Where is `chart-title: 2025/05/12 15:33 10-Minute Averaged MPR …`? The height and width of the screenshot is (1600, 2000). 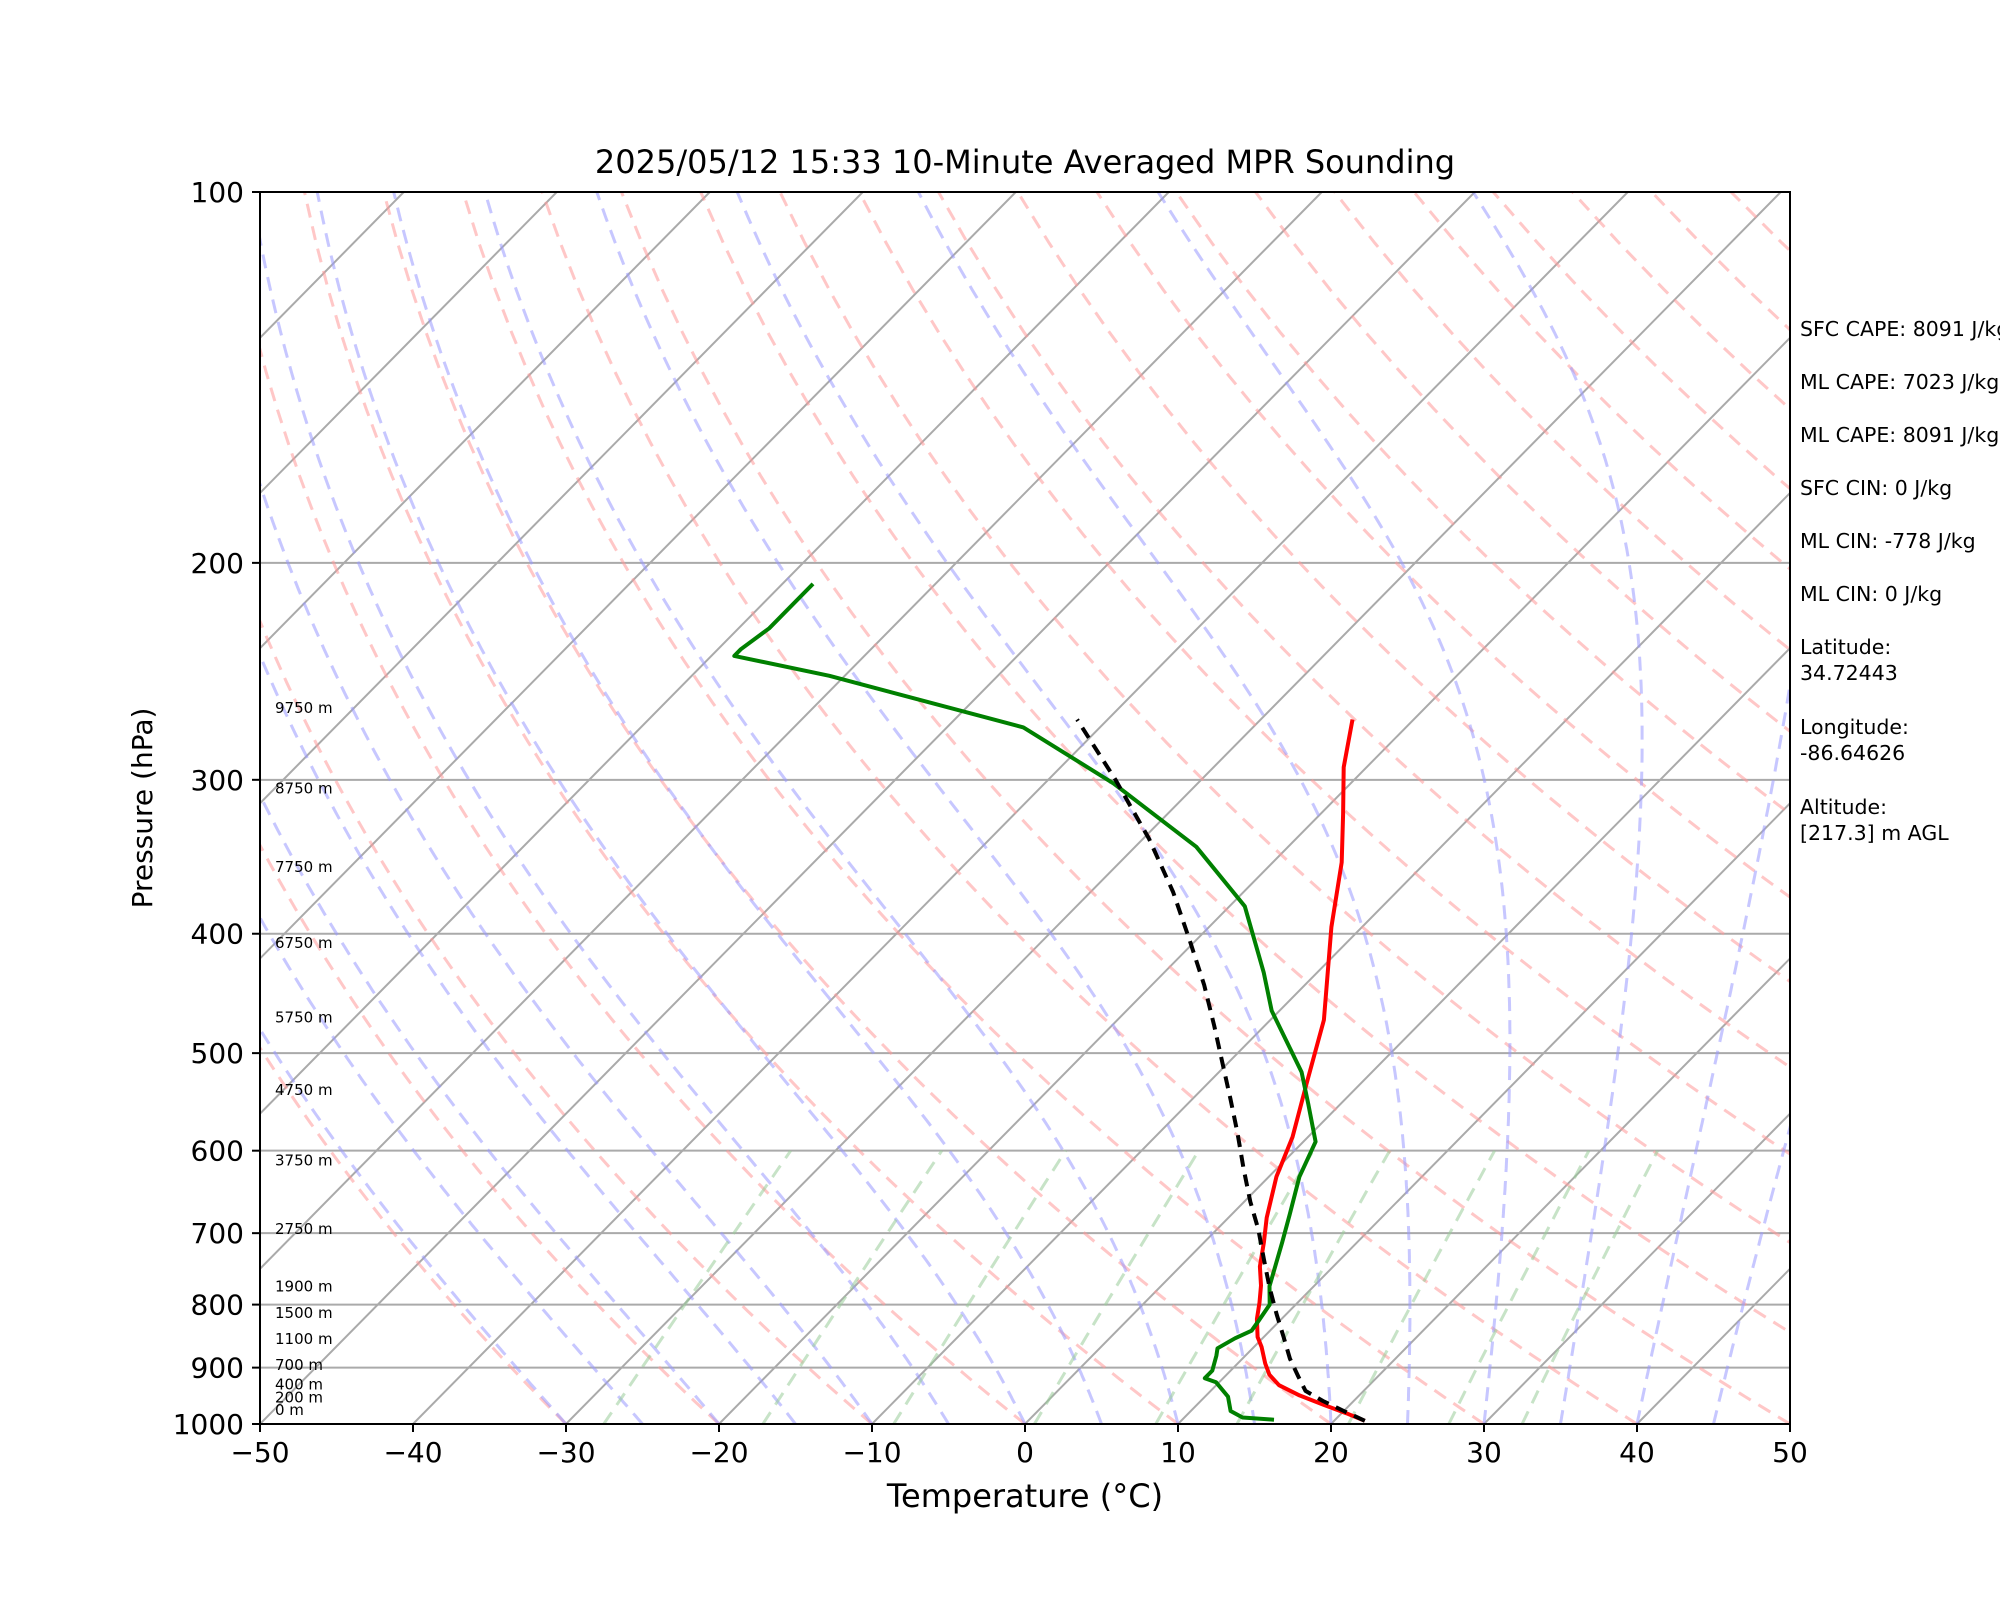
chart-title: 2025/05/12 15:33 10-Minute Averaged MPR … is located at coordinates (1025, 162).